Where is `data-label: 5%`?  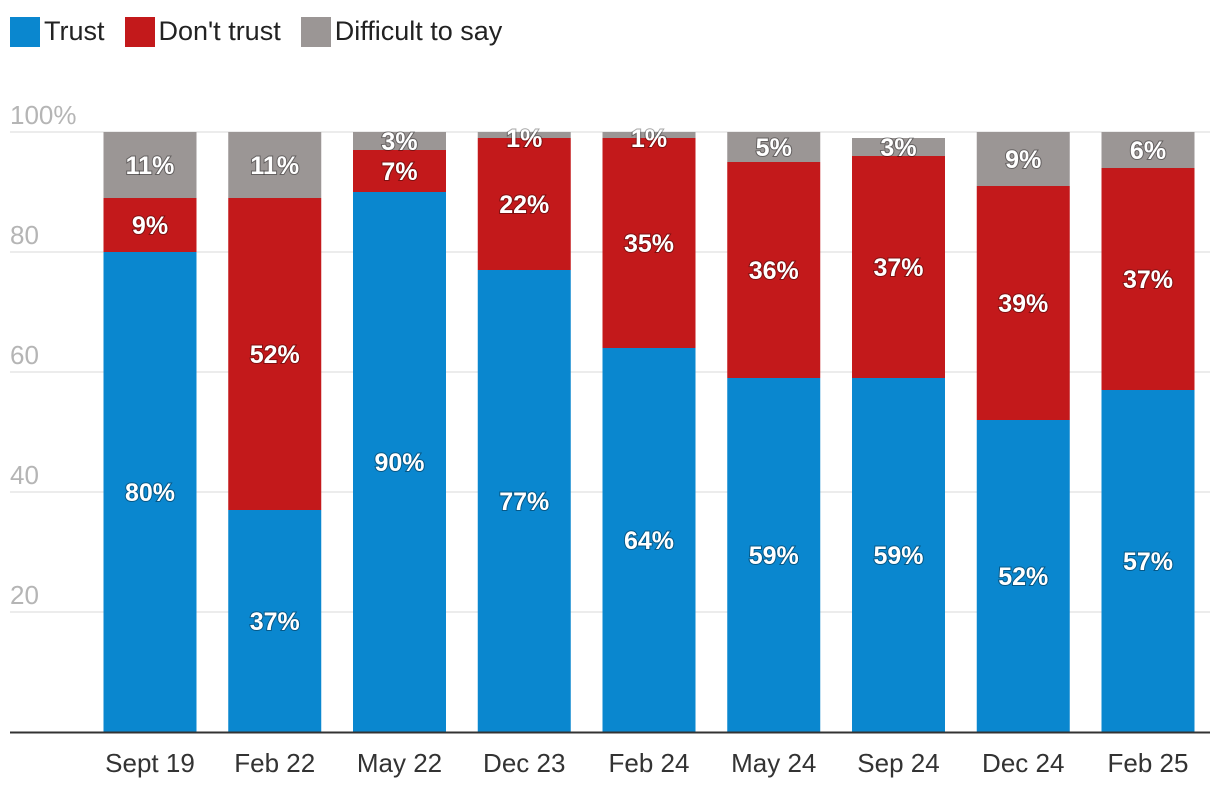 data-label: 5% is located at coordinates (774, 148).